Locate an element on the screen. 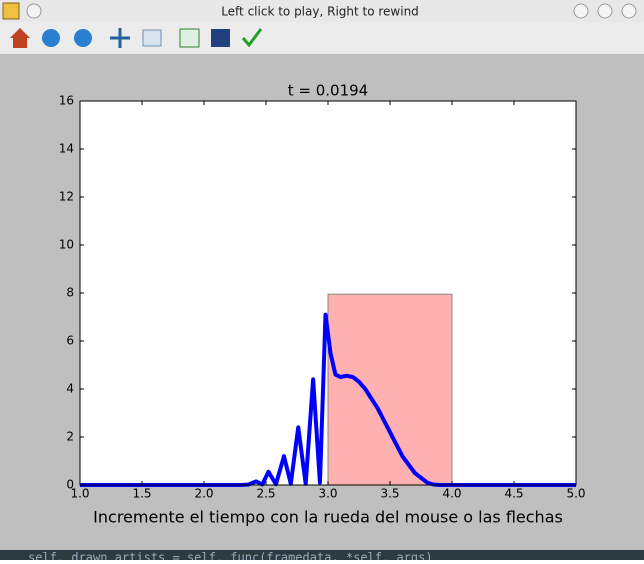  pan-button is located at coordinates (120, 38).